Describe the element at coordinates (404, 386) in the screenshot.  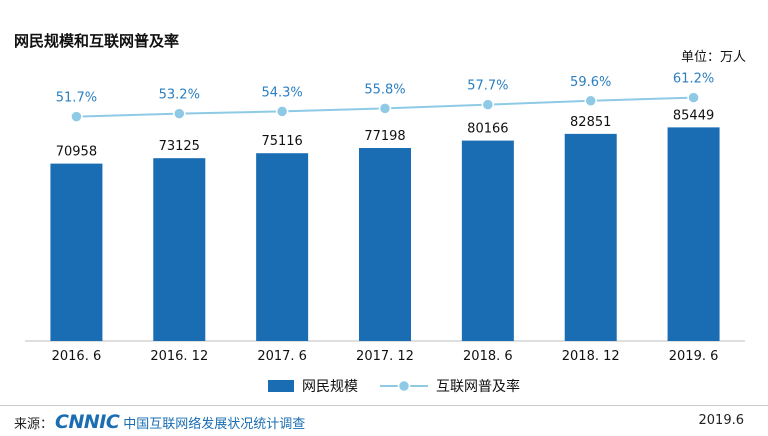
I see `legend-line-marker` at that location.